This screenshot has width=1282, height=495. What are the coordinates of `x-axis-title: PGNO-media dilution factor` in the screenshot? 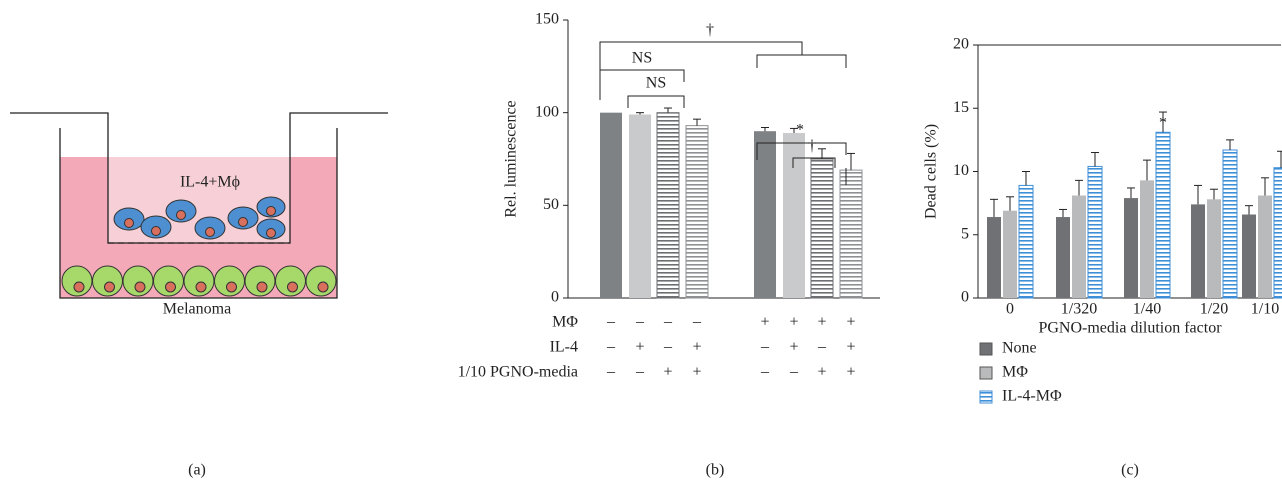 It's located at (1130, 328).